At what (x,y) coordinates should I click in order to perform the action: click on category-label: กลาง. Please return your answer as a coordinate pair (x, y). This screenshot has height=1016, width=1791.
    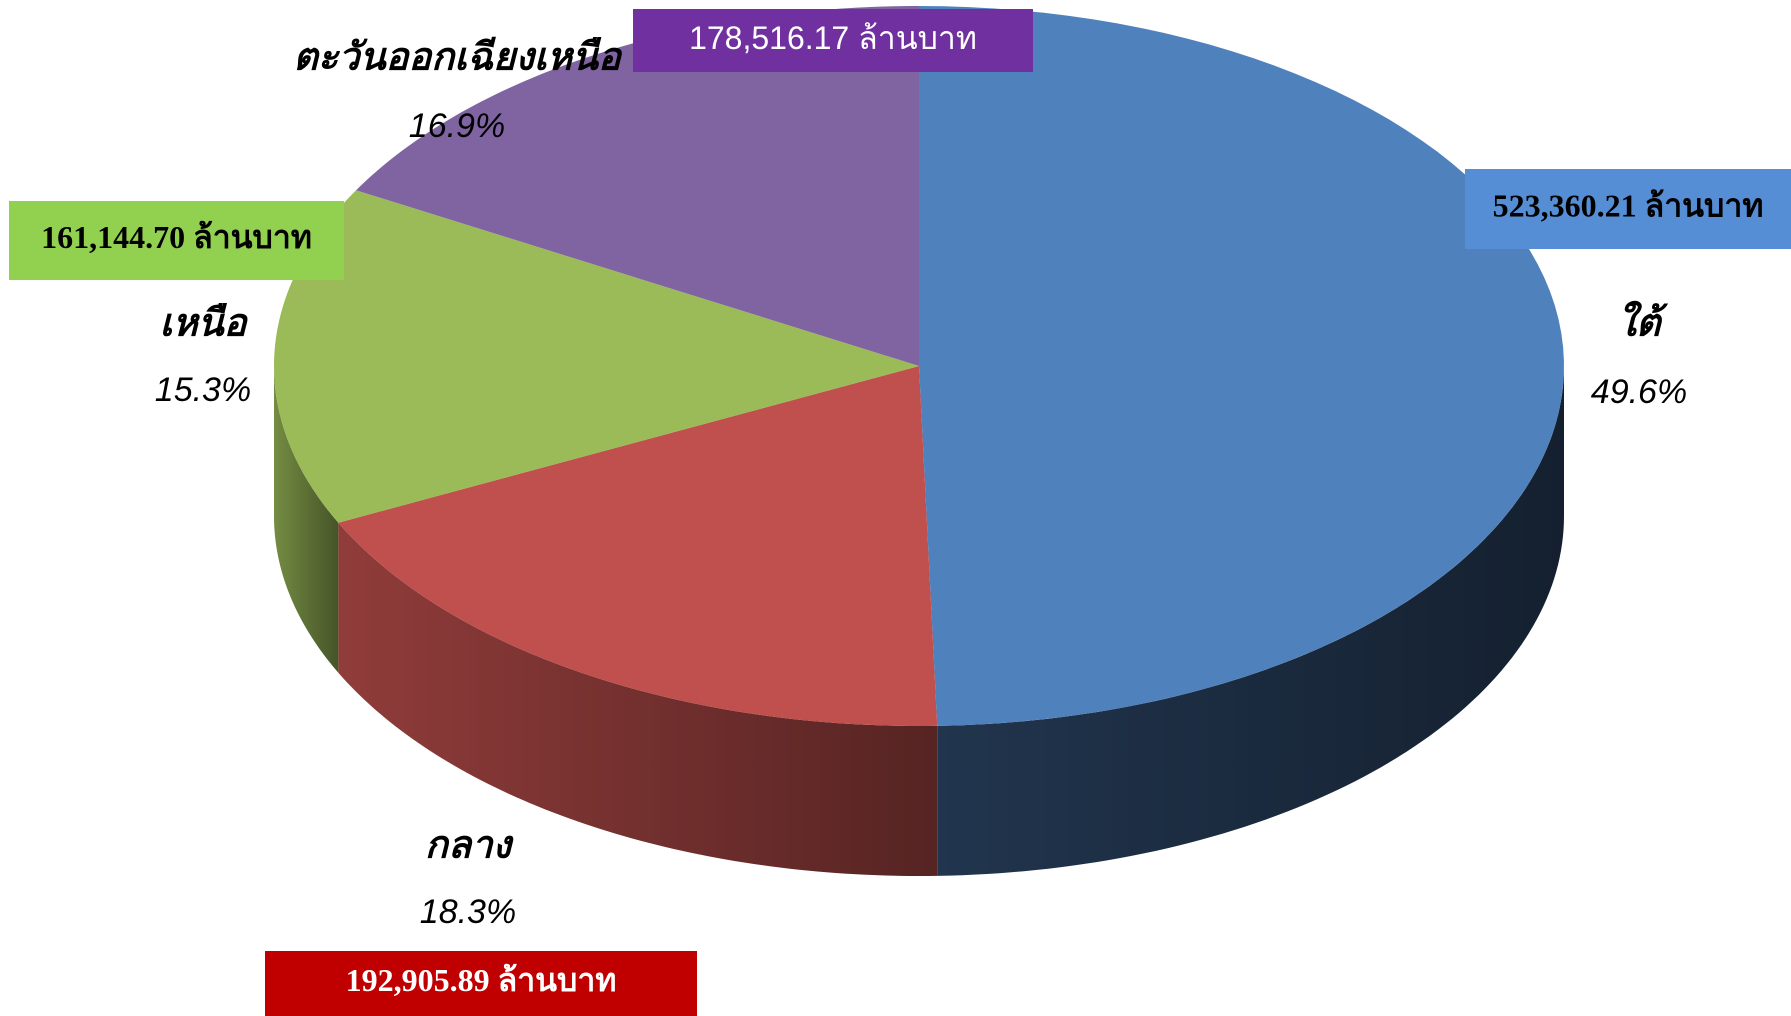
    Looking at the image, I should click on (470, 845).